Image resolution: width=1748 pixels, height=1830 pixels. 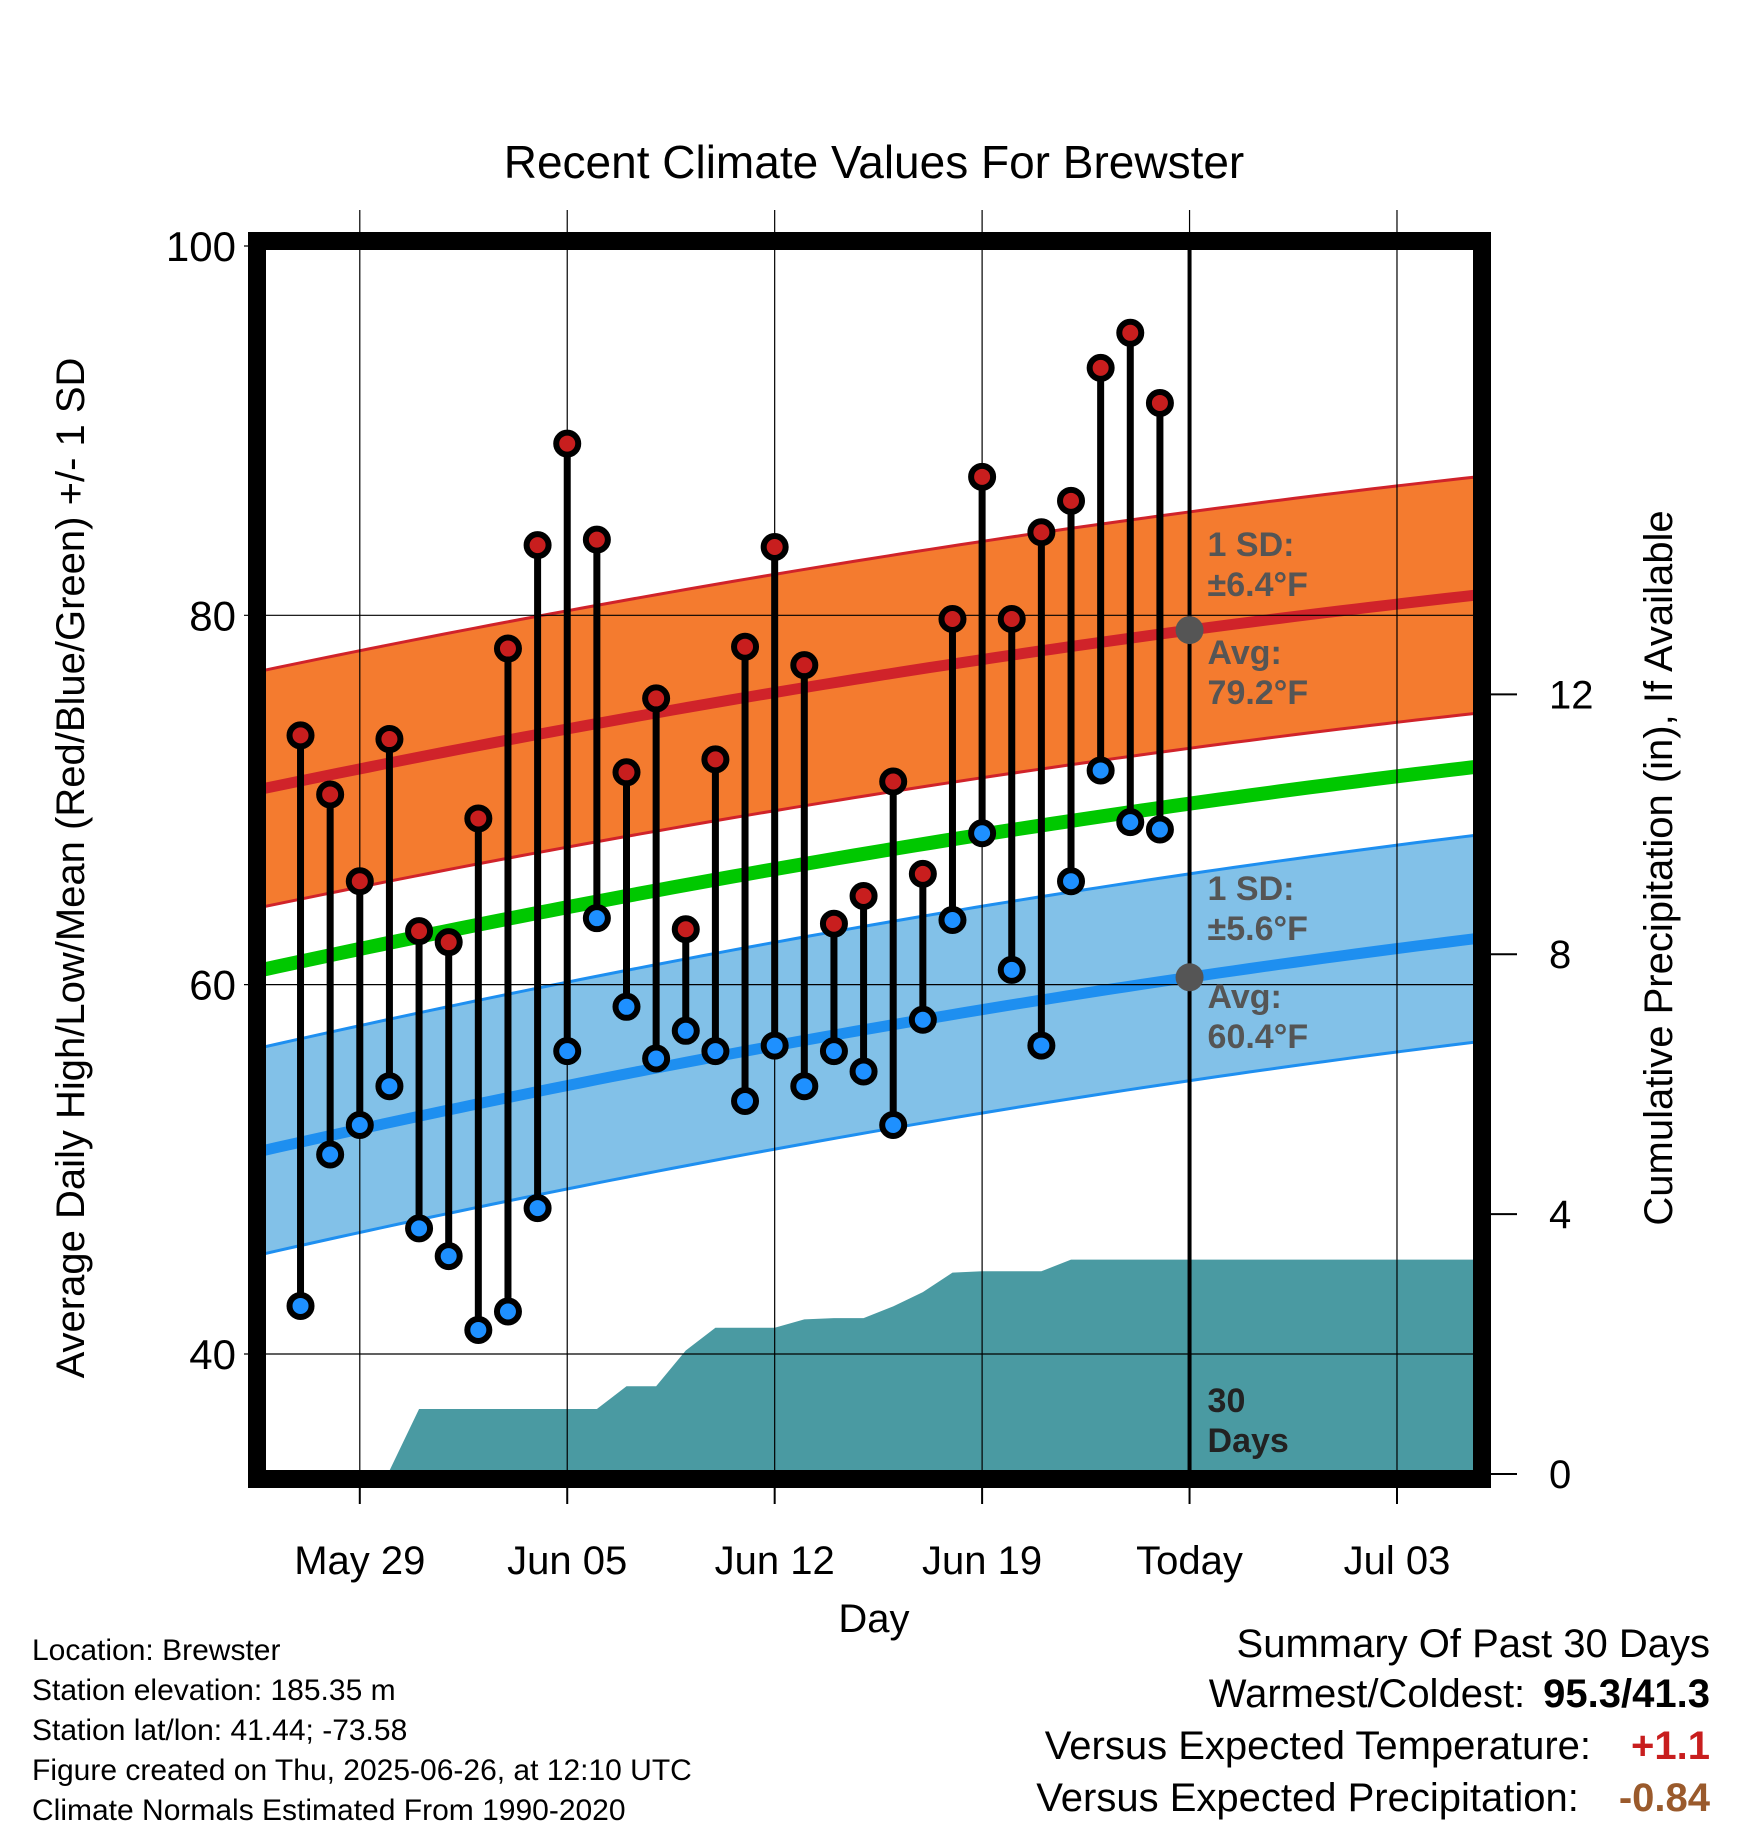 I want to click on summary-temp-value: +1.1, so click(x=1670, y=1746).